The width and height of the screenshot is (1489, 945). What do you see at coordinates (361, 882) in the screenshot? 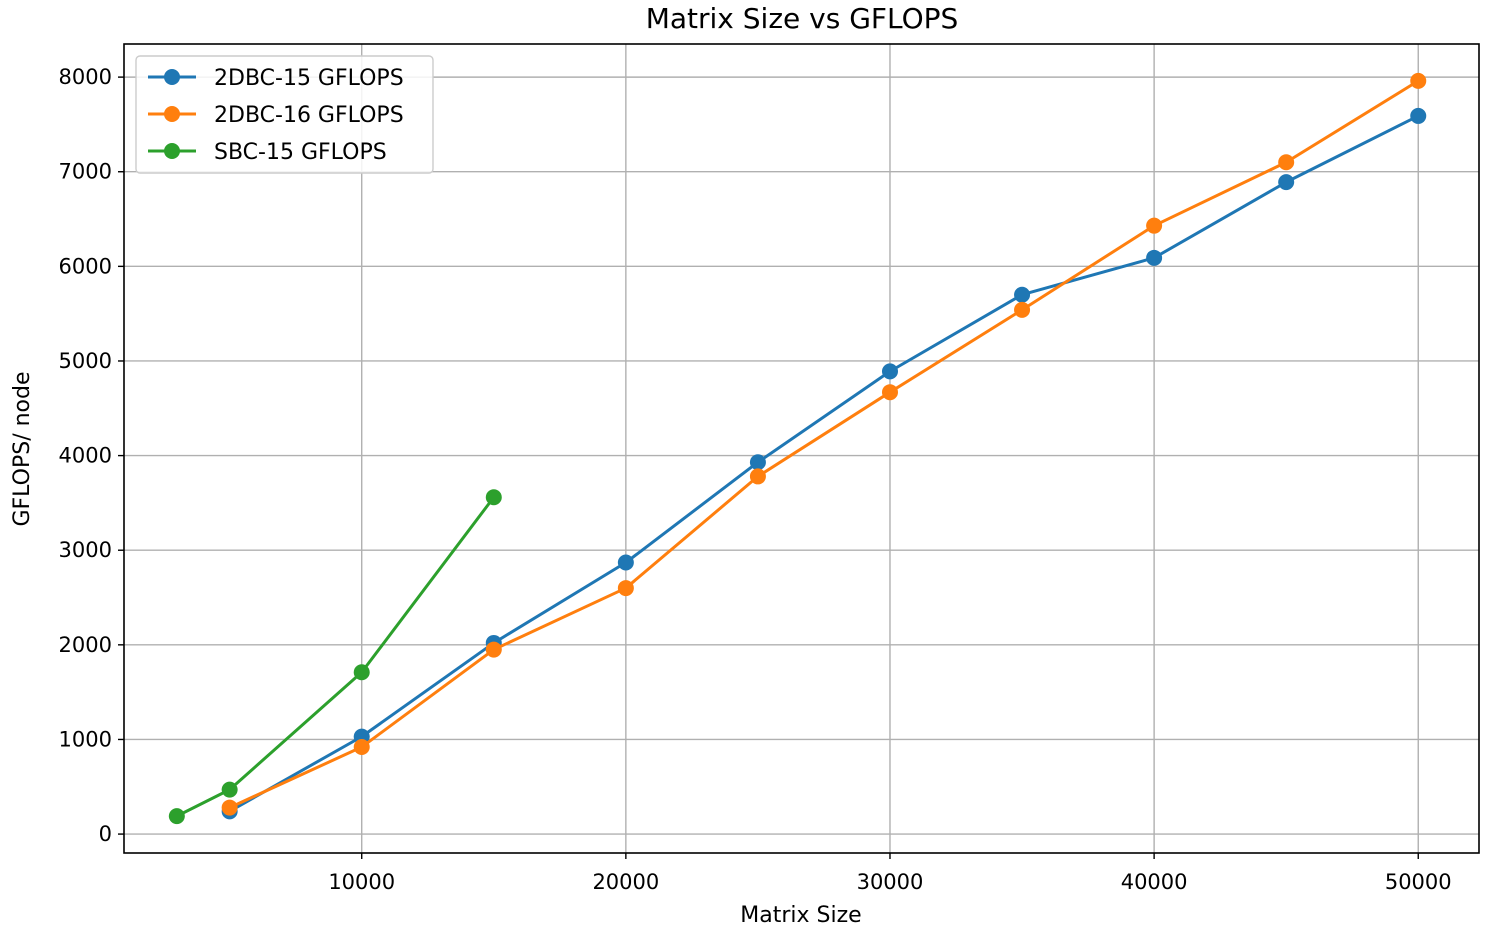
I see `x-tick-label: 10000` at bounding box center [361, 882].